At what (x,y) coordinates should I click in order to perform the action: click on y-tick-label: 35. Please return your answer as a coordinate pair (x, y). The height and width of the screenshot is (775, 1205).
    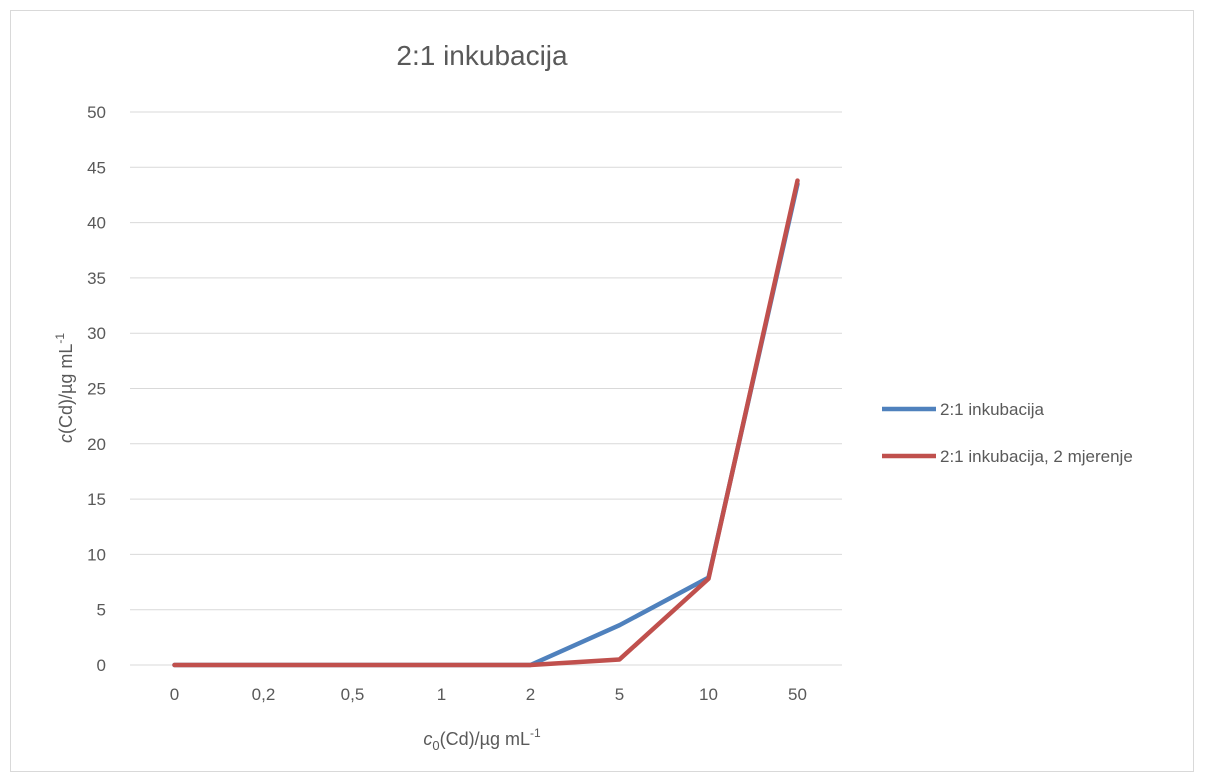
    Looking at the image, I should click on (96, 278).